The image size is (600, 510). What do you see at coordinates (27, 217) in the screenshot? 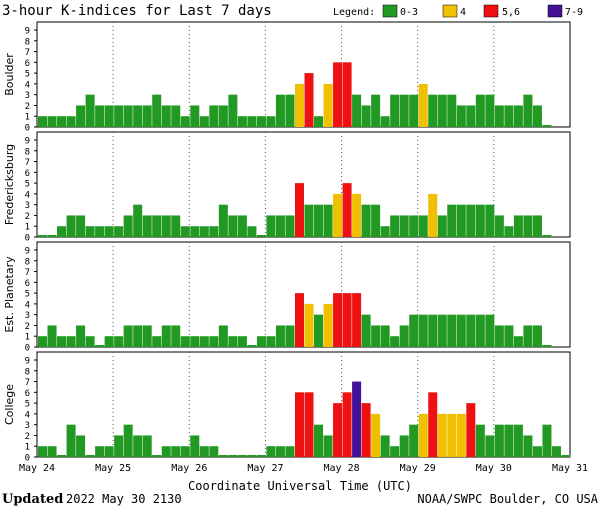
I see `y-tick-label: 2` at bounding box center [27, 217].